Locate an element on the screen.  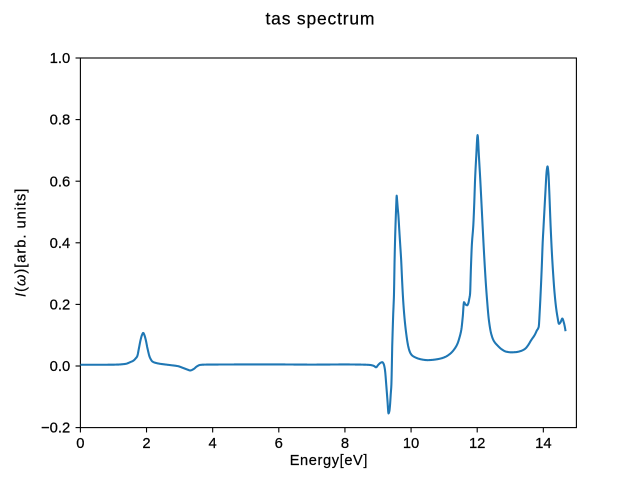
svg-text: 1.0 is located at coordinates (60, 59).